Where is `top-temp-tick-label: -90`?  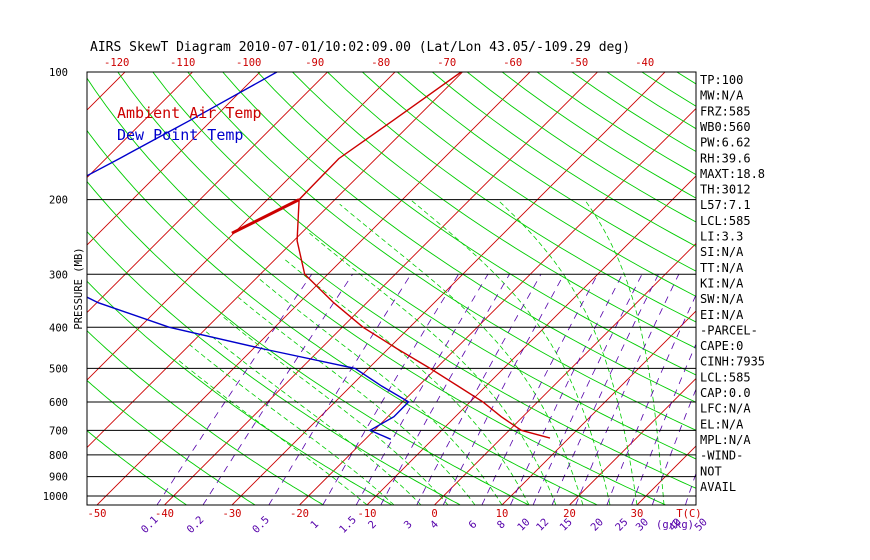
top-temp-tick-label: -90 is located at coordinates (314, 63).